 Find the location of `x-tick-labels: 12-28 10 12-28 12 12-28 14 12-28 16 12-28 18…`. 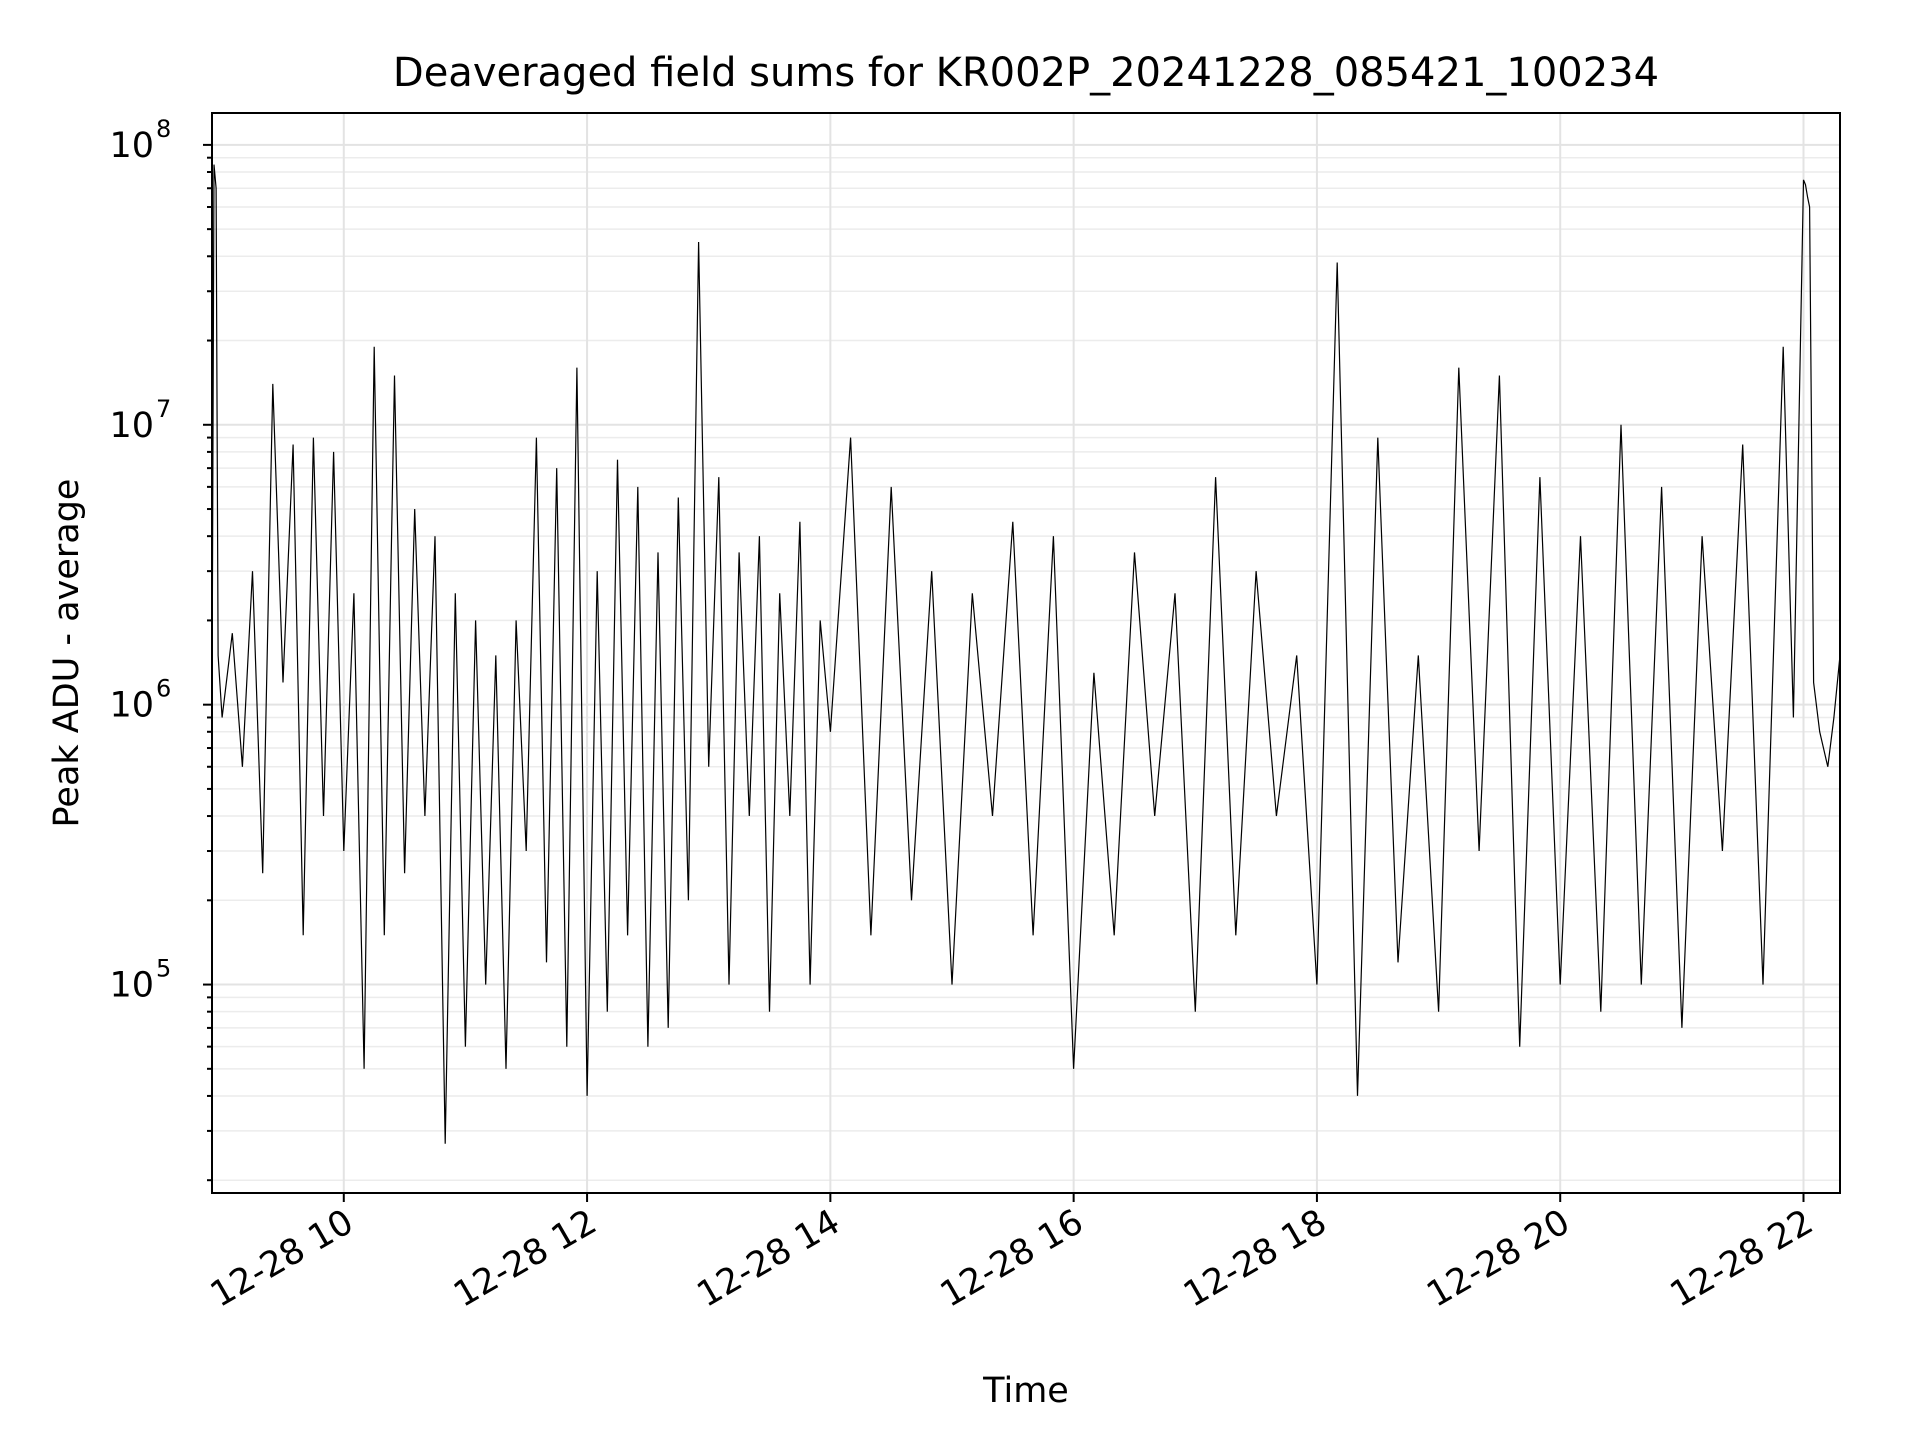

x-tick-labels: 12-28 10 12-28 12 12-28 14 12-28 16 12-28 18… is located at coordinates (1012, 1258).